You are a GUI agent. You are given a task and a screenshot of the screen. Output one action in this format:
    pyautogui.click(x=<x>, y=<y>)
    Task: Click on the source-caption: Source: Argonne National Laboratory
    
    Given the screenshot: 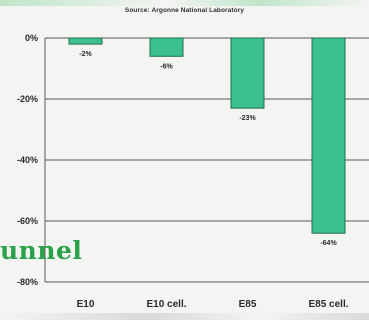 What is the action you would take?
    pyautogui.click(x=184, y=10)
    